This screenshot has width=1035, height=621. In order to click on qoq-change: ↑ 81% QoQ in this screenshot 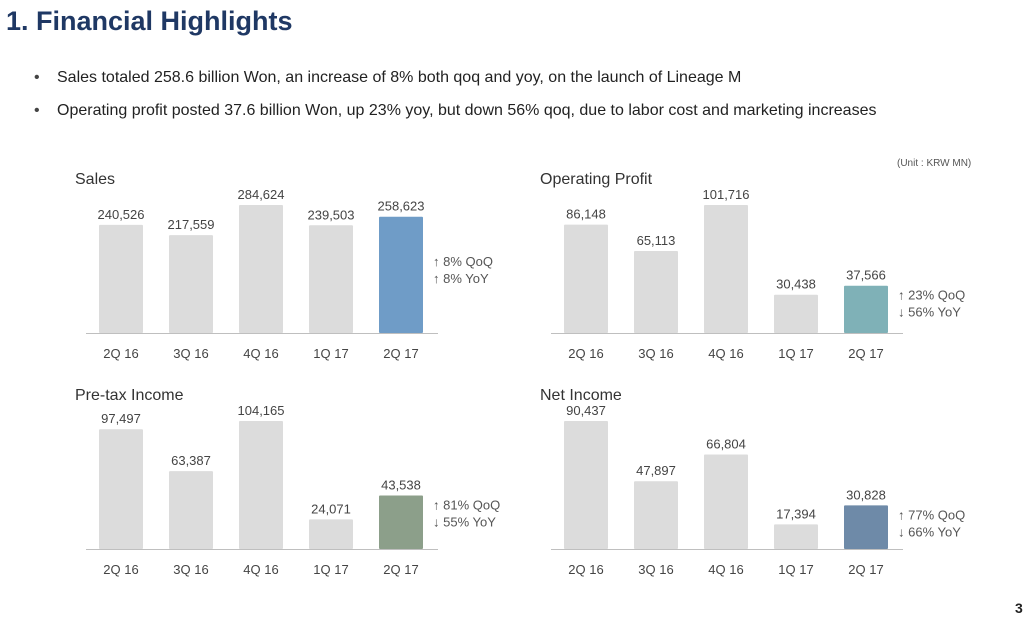, I will do `click(466, 504)`.